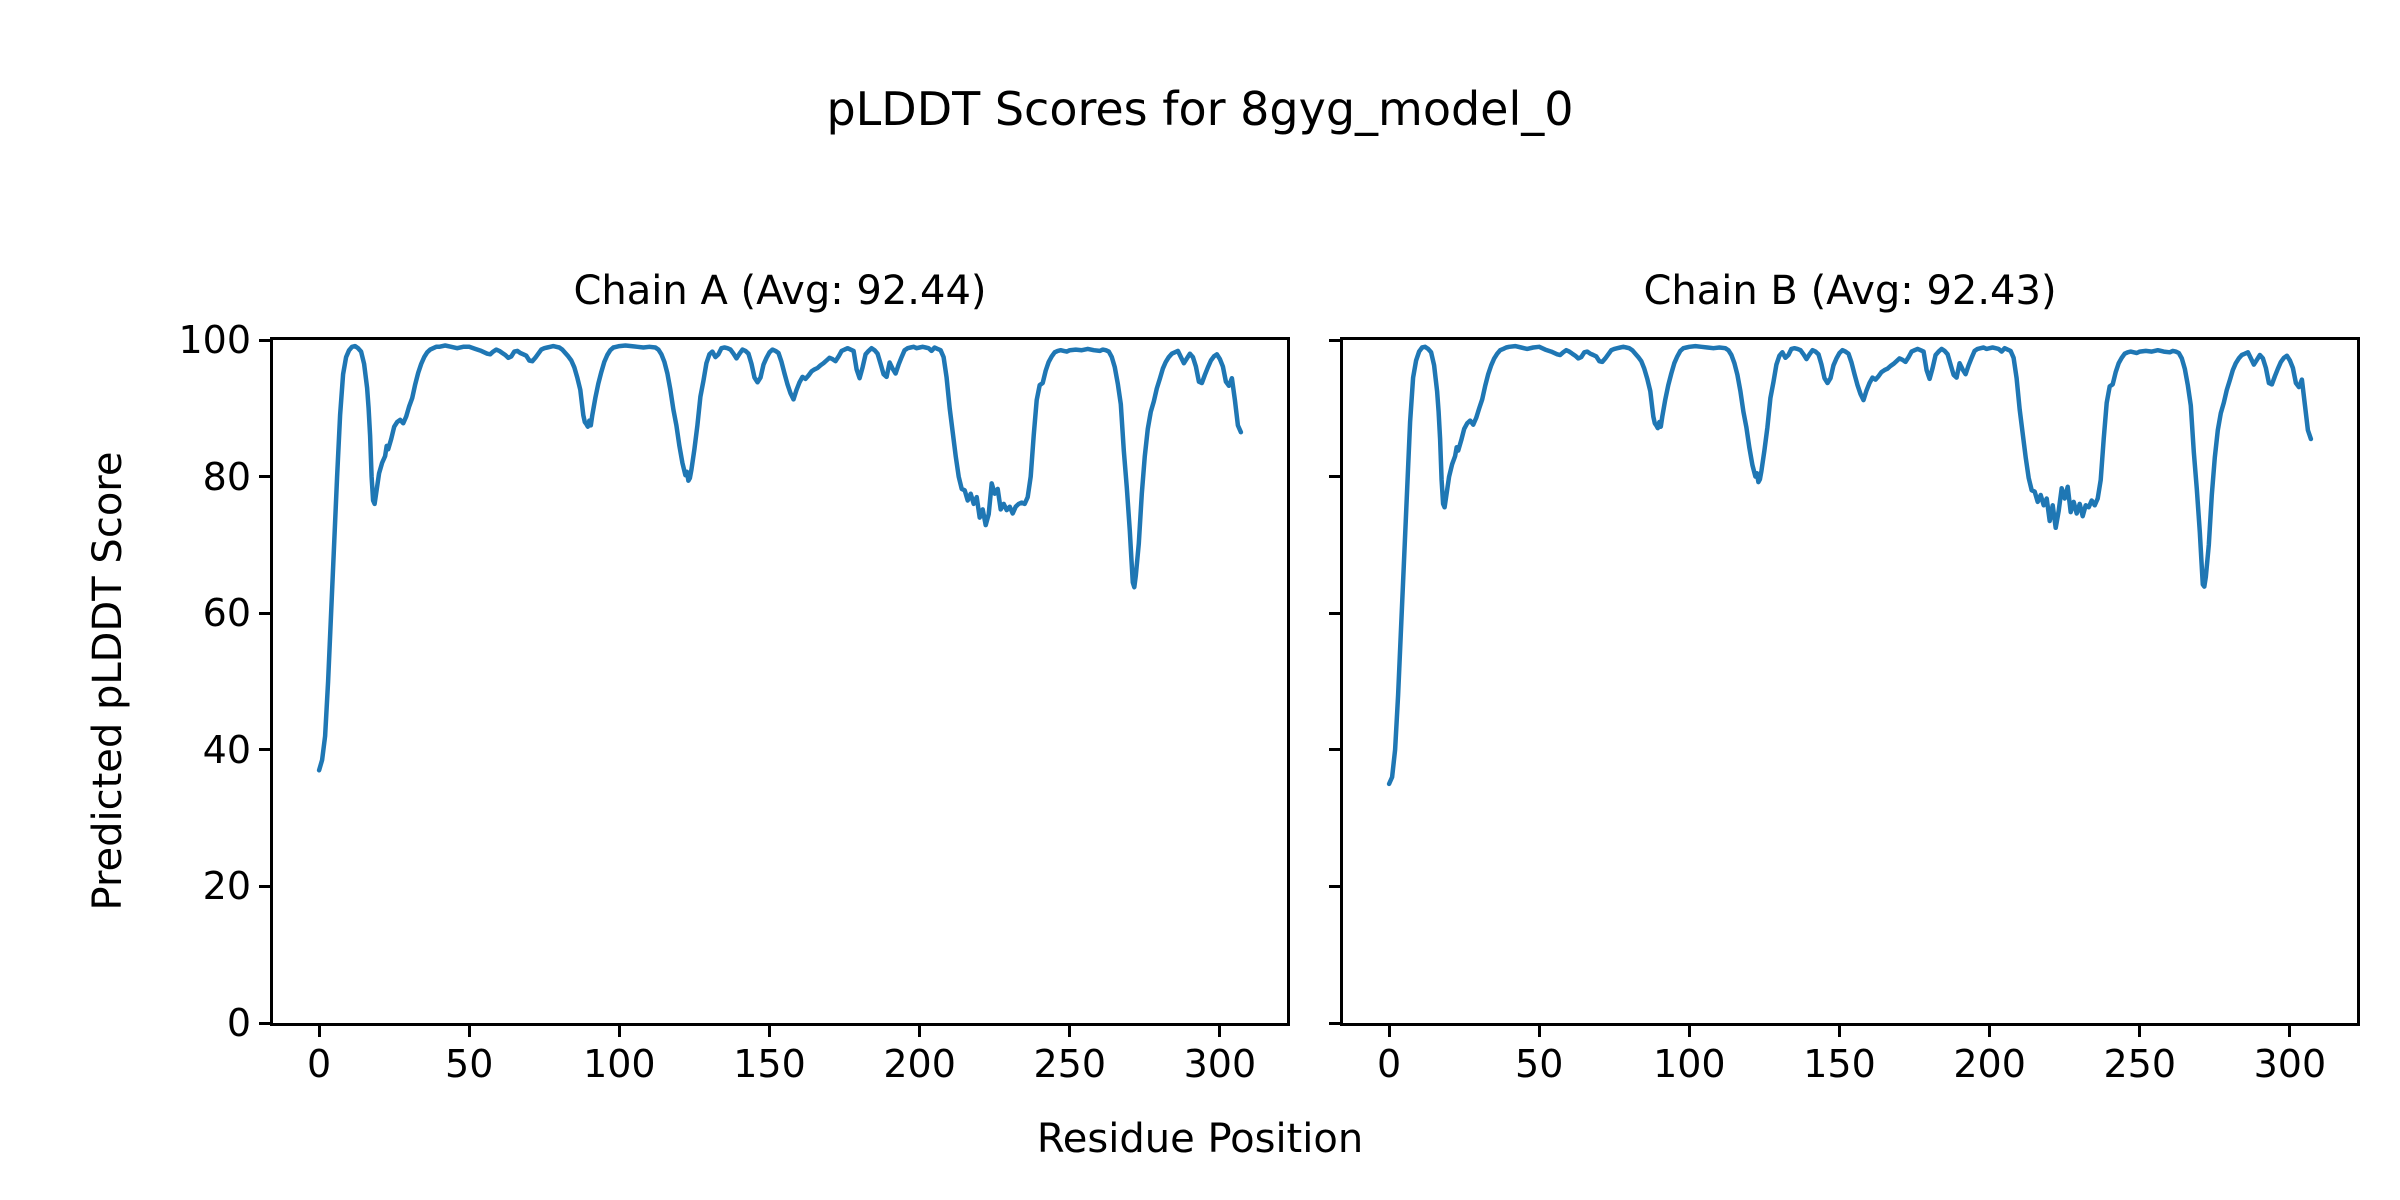 The height and width of the screenshot is (1200, 2400). I want to click on plddt-line-chain-a, so click(780, 558).